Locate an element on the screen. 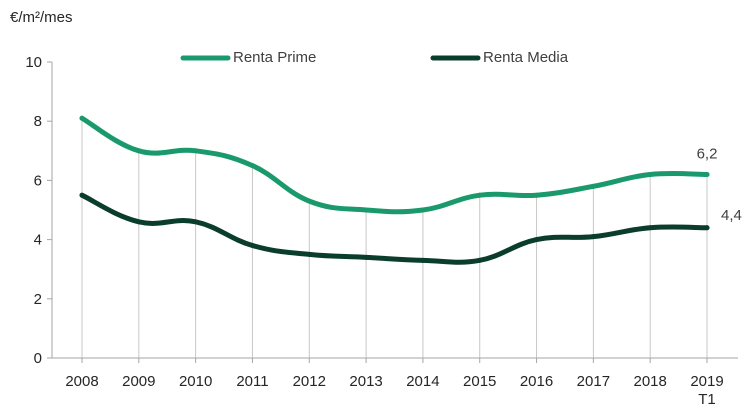 The height and width of the screenshot is (416, 751). y-tick-label-0: 0 is located at coordinates (38, 358).